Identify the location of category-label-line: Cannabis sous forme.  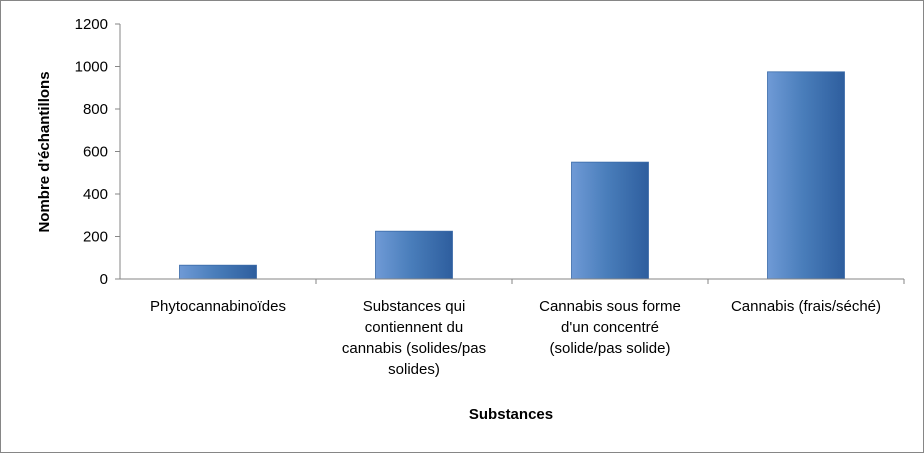
(610, 306).